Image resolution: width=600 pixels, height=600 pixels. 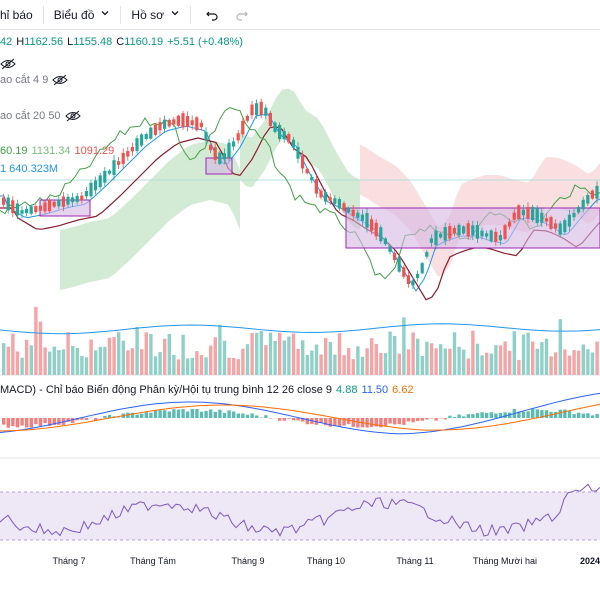 I want to click on redo-icon, so click(x=242, y=15).